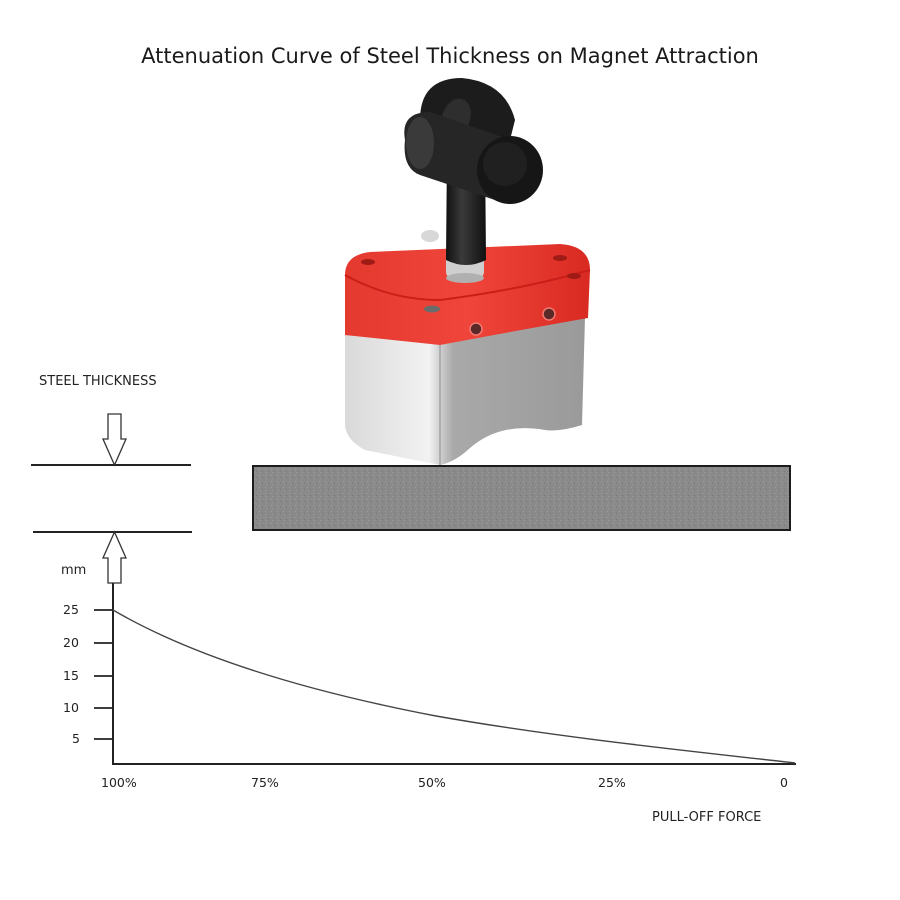 The image size is (900, 900). Describe the element at coordinates (76, 738) in the screenshot. I see `y-tick-label: 5` at that location.